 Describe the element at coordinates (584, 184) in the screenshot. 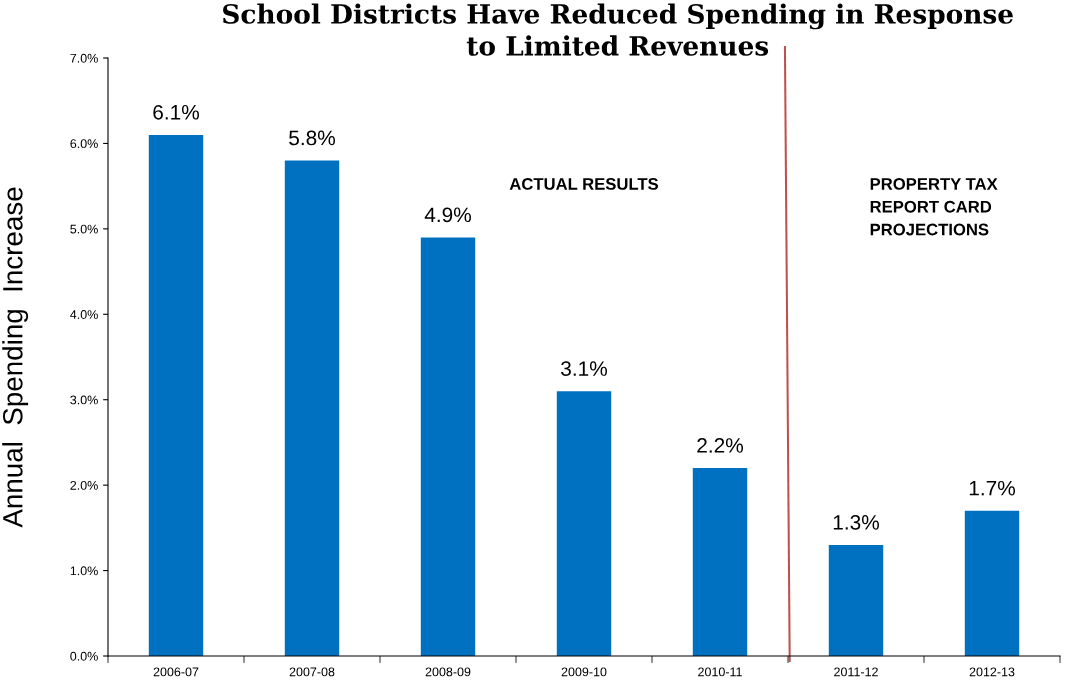

I see `annotation: ACTUAL RESULTS` at that location.